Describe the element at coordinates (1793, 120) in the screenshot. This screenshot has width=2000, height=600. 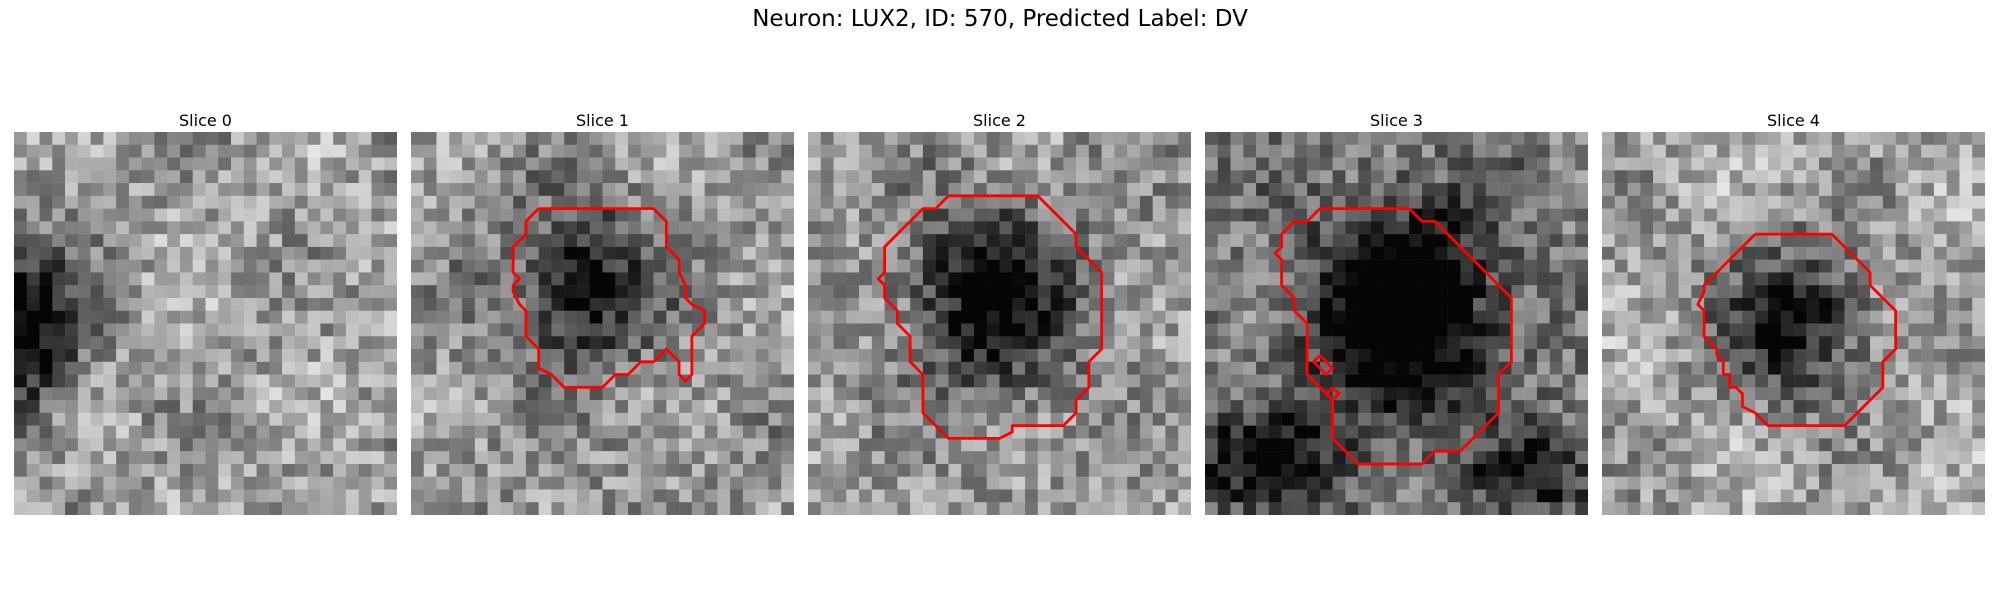
I see `slice-title-4: Slice 4` at that location.